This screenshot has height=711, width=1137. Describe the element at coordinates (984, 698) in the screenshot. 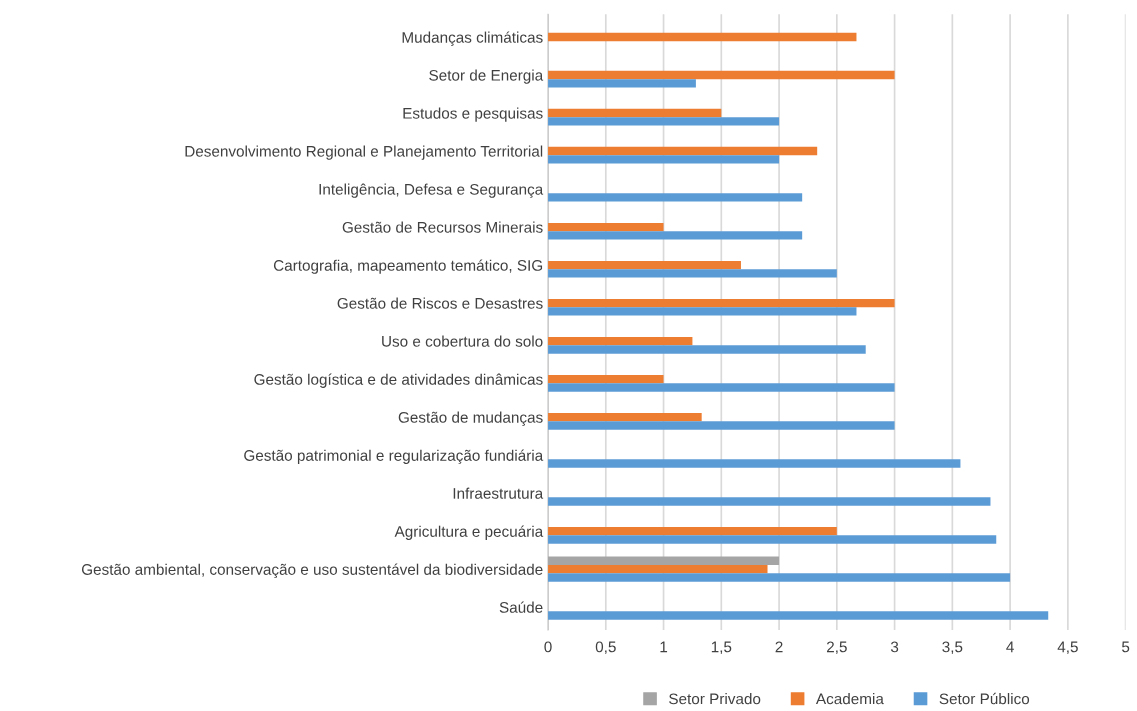

I see `legend-label: Setor Público` at that location.